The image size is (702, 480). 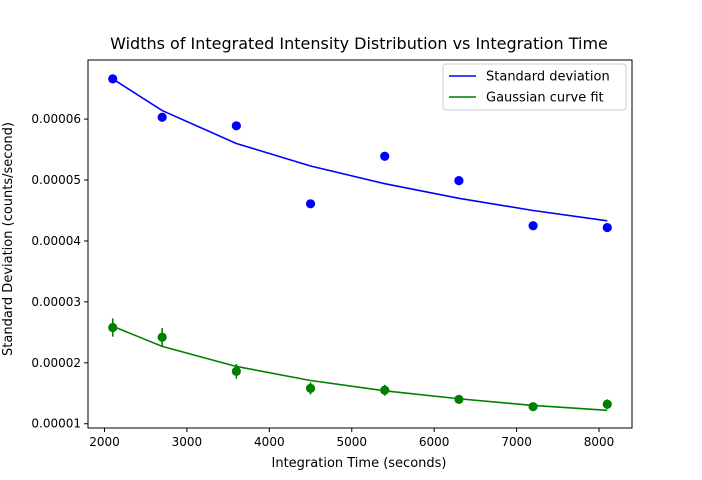 I want to click on x-tick-label: 3000, so click(x=187, y=442).